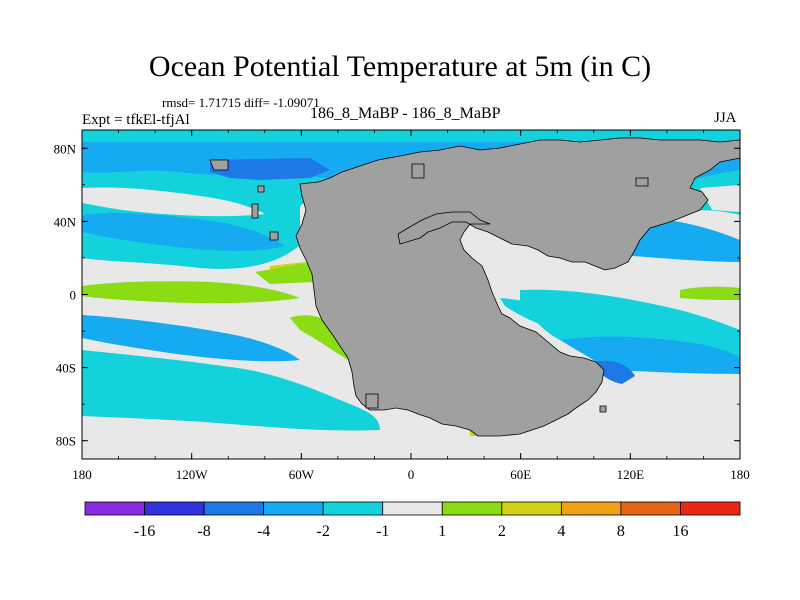 This screenshot has width=800, height=600. Describe the element at coordinates (725, 118) in the screenshot. I see `season-label: JJA` at that location.